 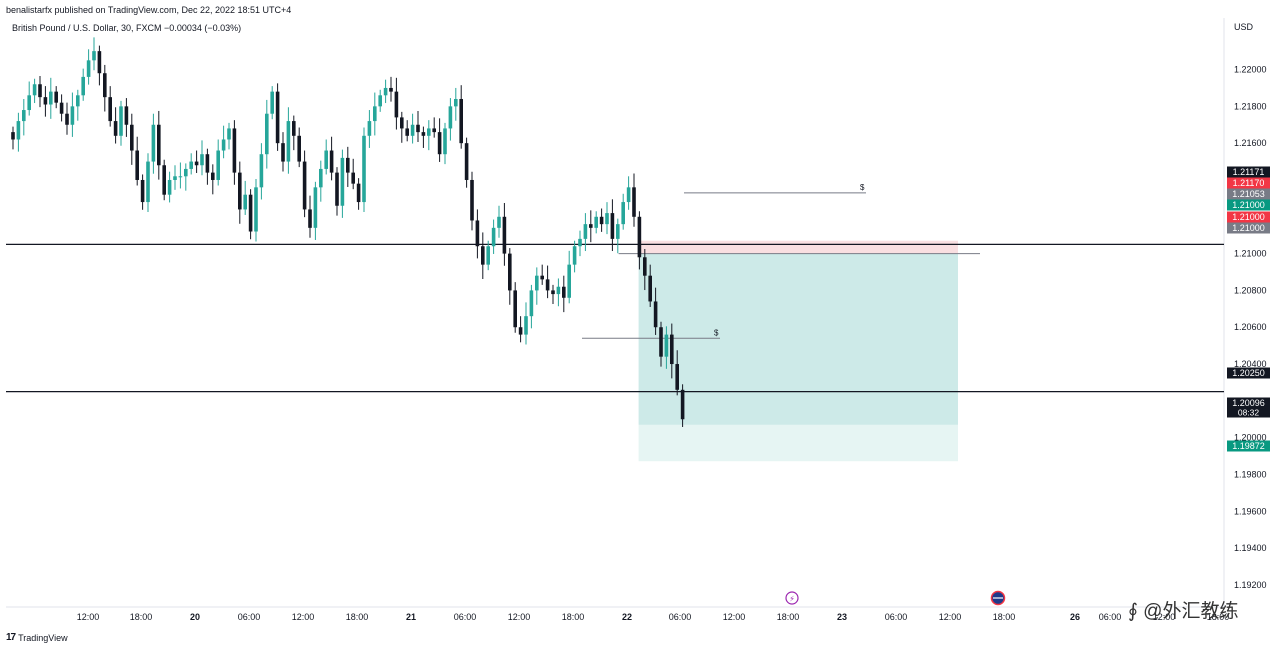 What do you see at coordinates (1250, 106) in the screenshot?
I see `y-axis-tick: 1.21800` at bounding box center [1250, 106].